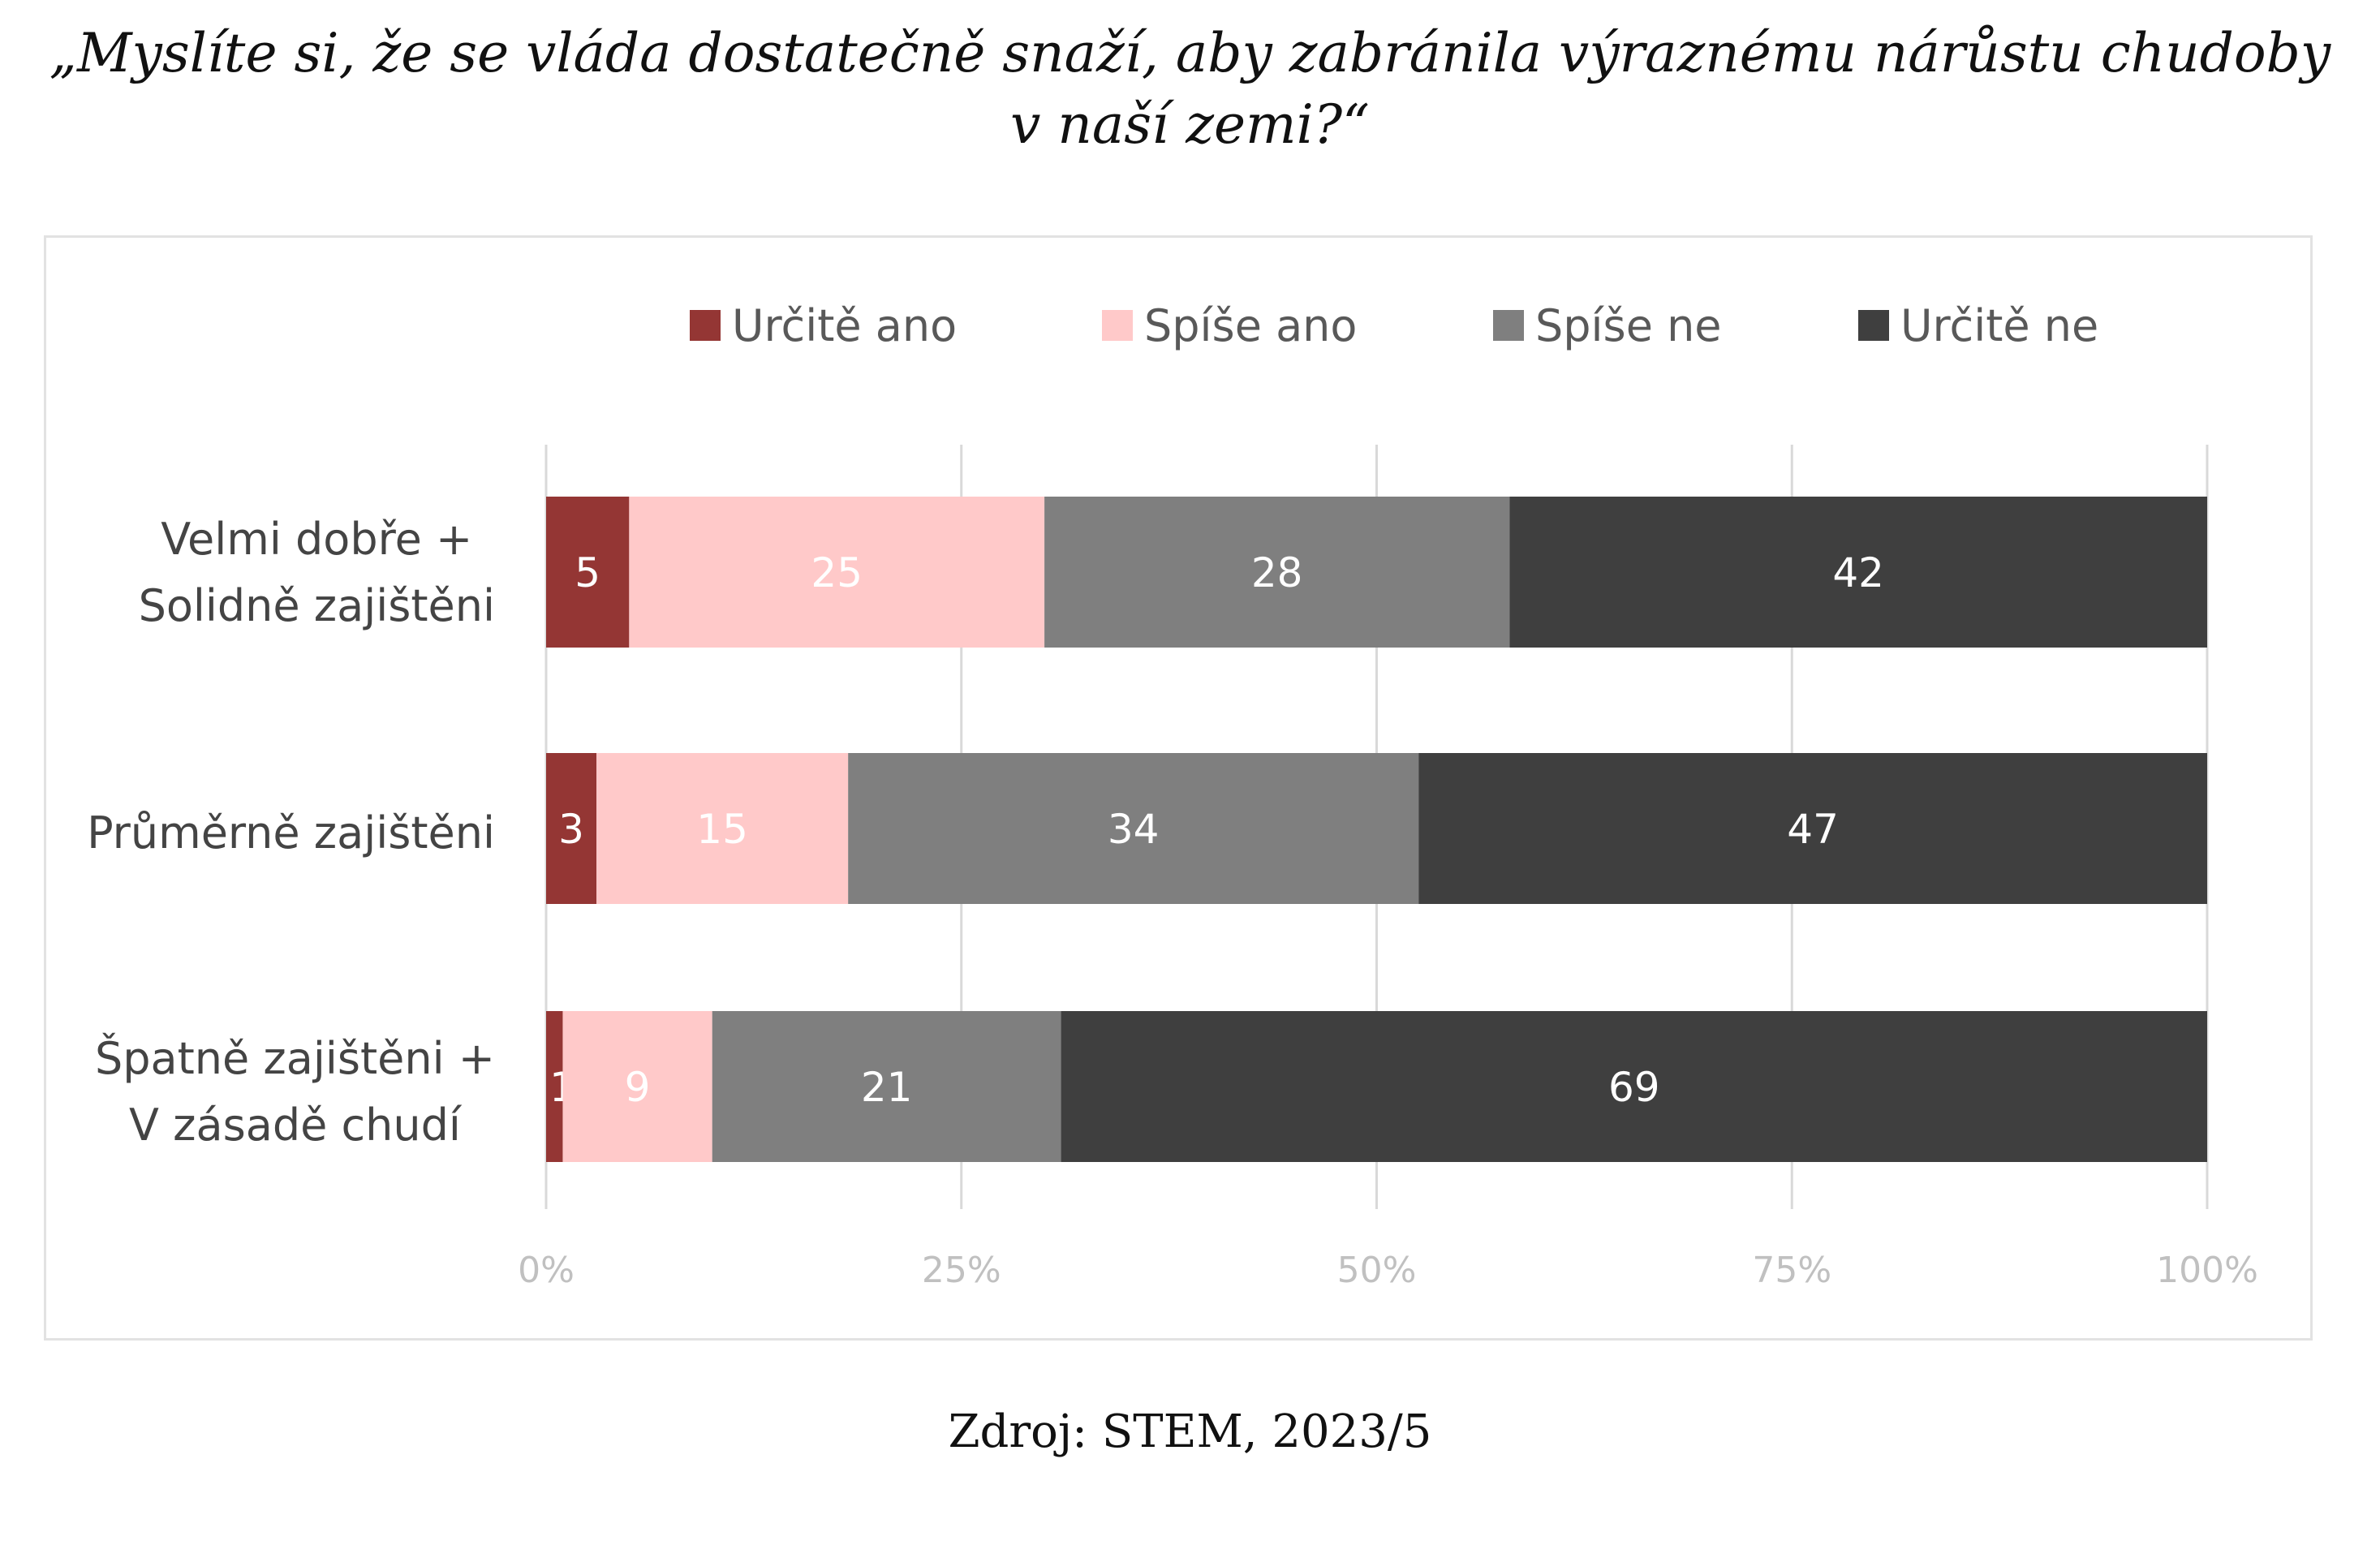 The height and width of the screenshot is (1558, 2380). I want to click on data-label-1-2: 34, so click(1134, 829).